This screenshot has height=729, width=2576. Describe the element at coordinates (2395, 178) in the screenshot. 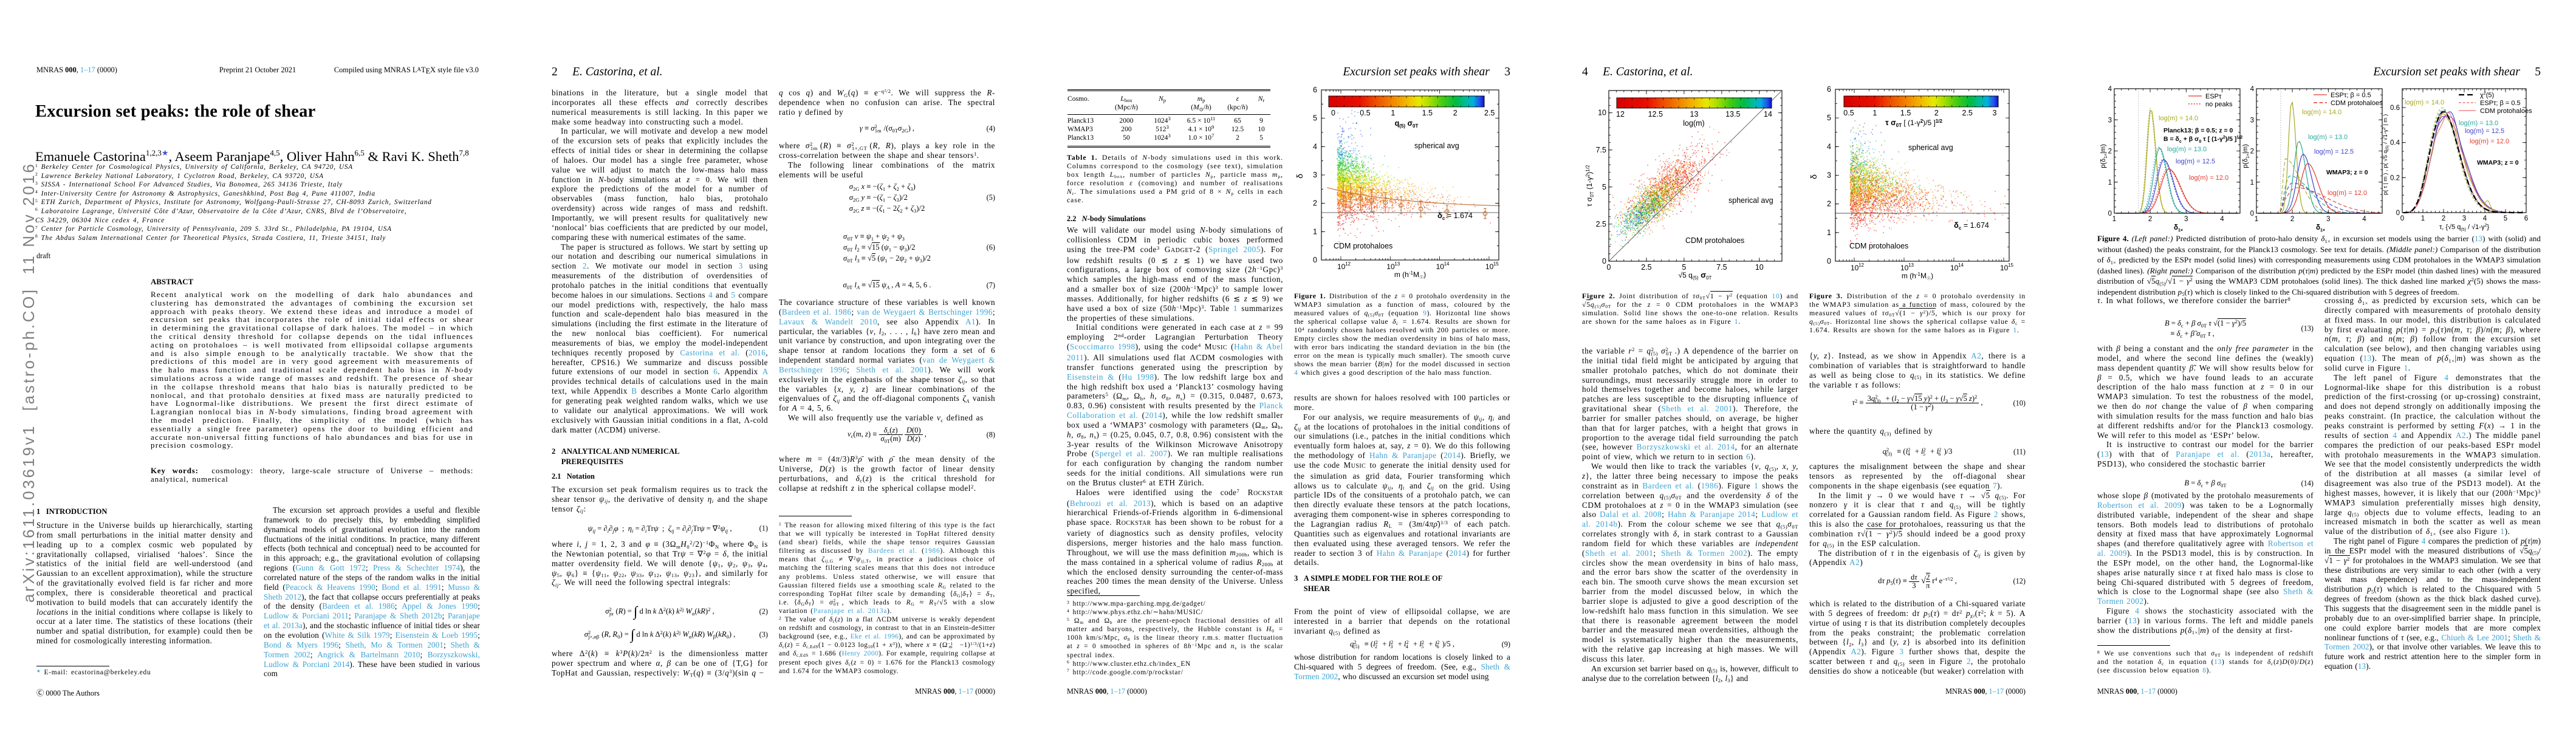

I see `svg-text: 0.2` at that location.